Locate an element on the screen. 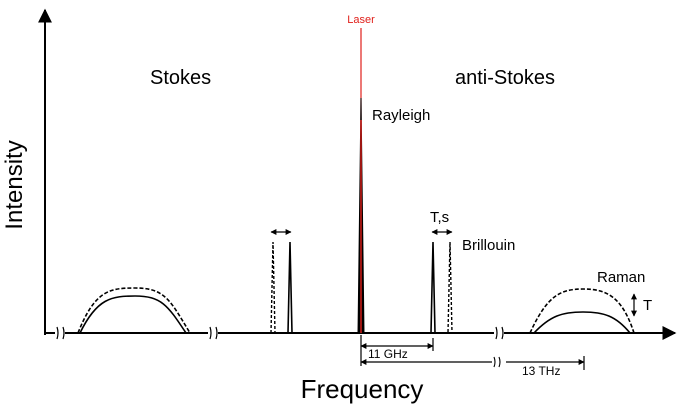 This screenshot has height=406, width=683. laser-label: Laser is located at coordinates (361, 20).